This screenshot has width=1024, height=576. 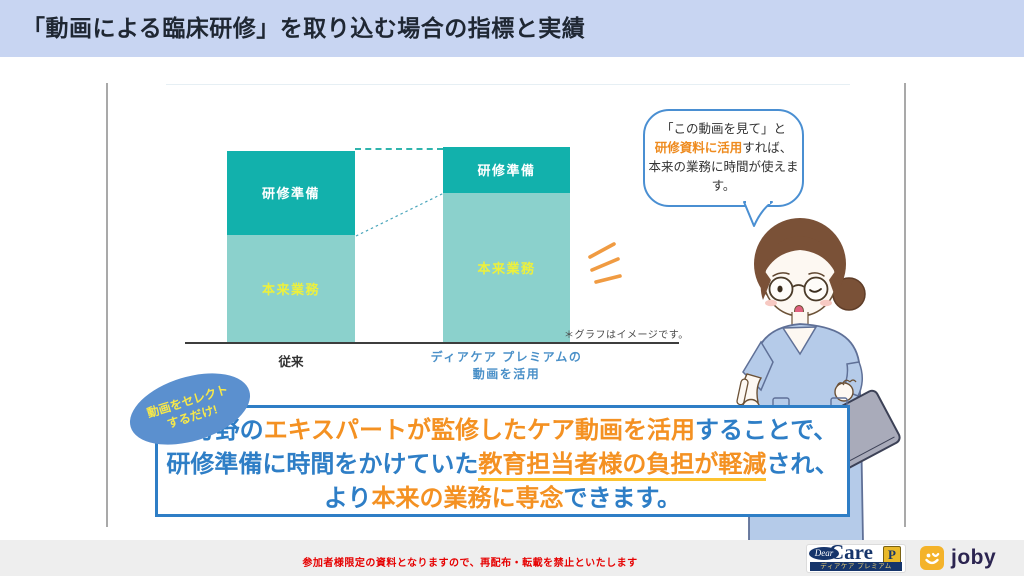 I want to click on summary-l2b: 教育担当者様の負担が軽減, so click(x=622, y=466).